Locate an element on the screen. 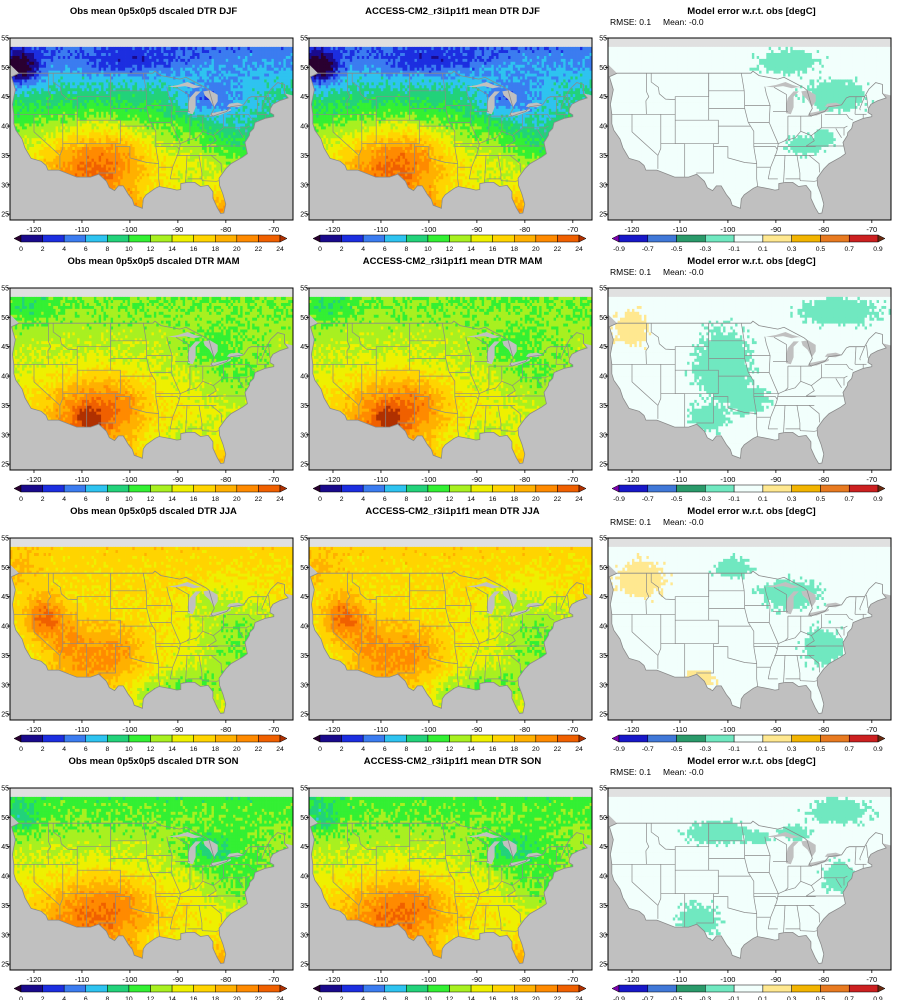 The image size is (900, 1005). colorbar-tick-label: -0.1 is located at coordinates (734, 998).